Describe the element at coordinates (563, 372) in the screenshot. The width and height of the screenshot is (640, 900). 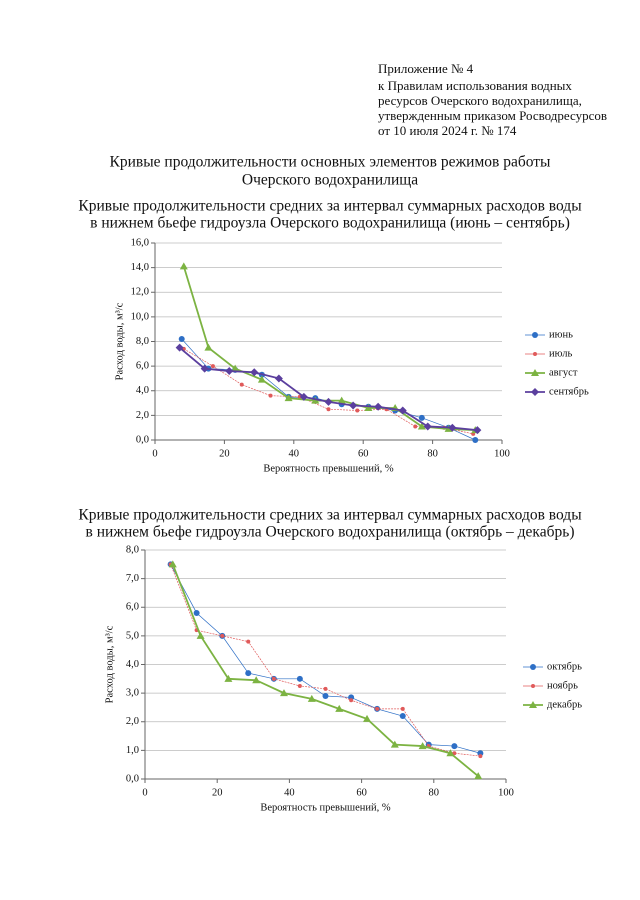
I see `legend-label: август` at that location.